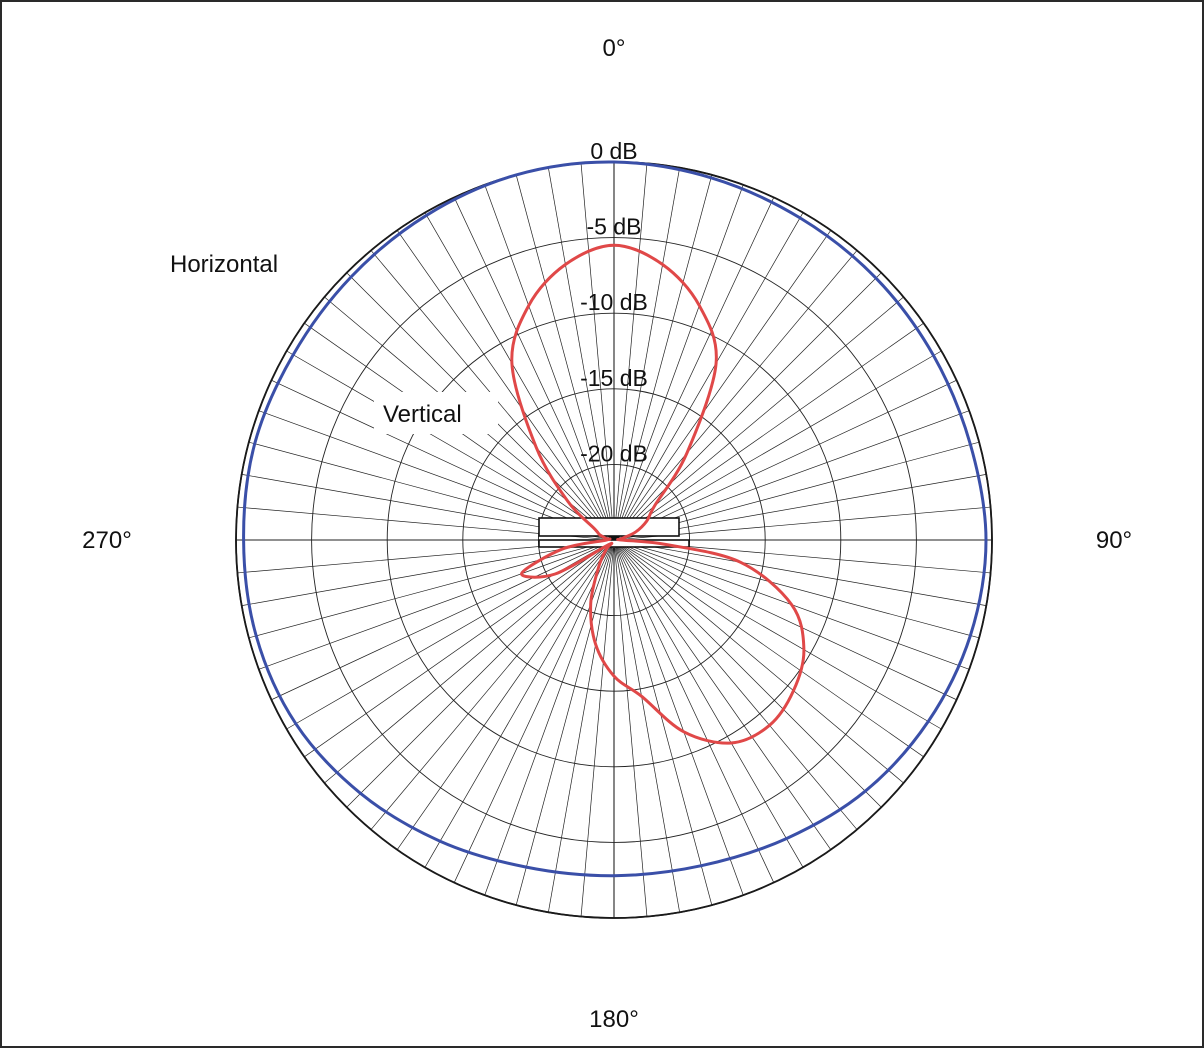 The height and width of the screenshot is (1050, 1204). What do you see at coordinates (614, 453) in the screenshot?
I see `db-label: -20 dB` at bounding box center [614, 453].